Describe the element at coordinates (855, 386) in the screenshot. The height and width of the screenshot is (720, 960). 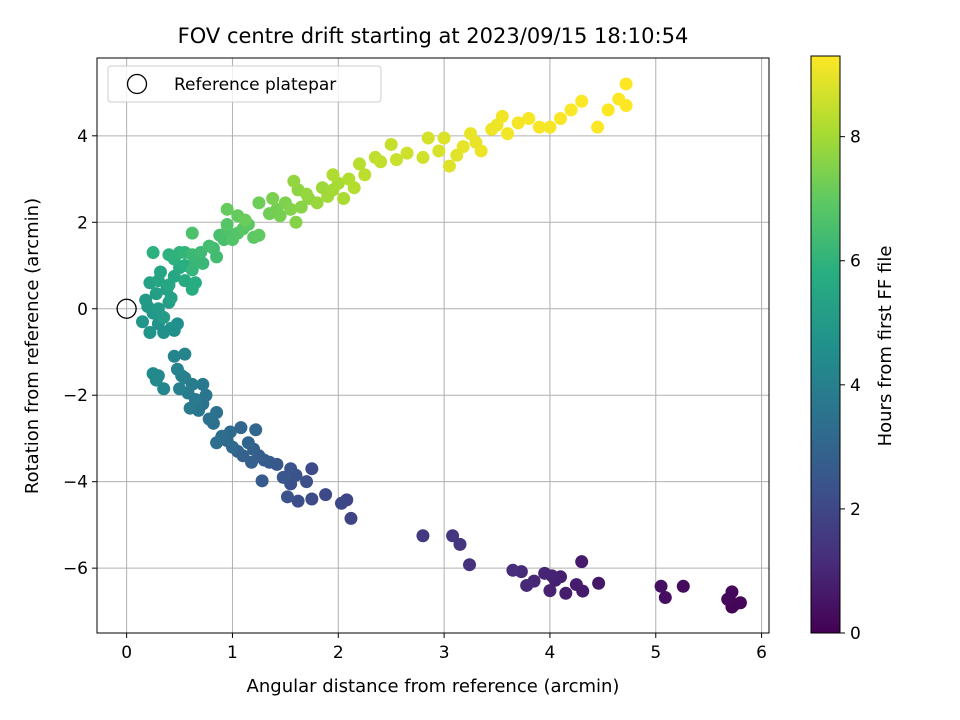
I see `colorbar-tick-label: 4` at that location.